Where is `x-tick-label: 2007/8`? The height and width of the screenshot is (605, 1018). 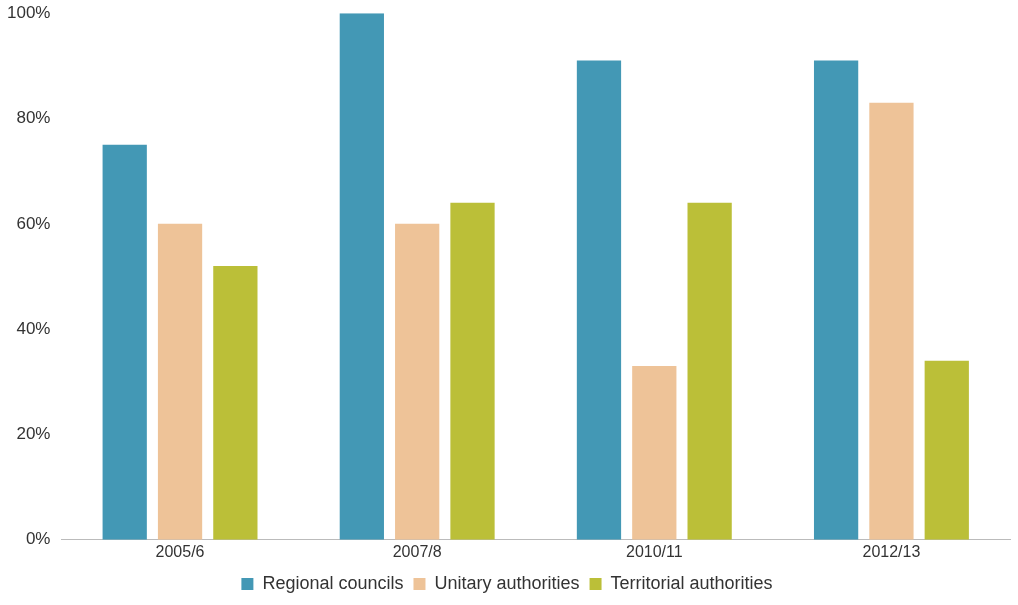 x-tick-label: 2007/8 is located at coordinates (417, 551).